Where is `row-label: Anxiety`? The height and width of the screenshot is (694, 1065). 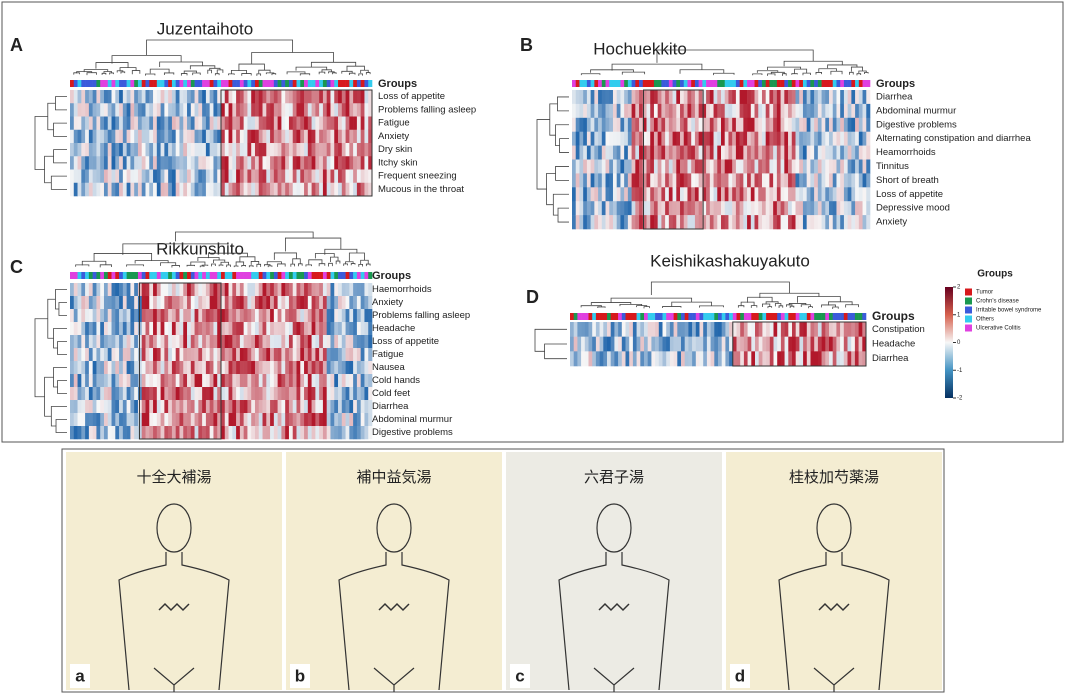
row-label: Anxiety is located at coordinates (393, 136).